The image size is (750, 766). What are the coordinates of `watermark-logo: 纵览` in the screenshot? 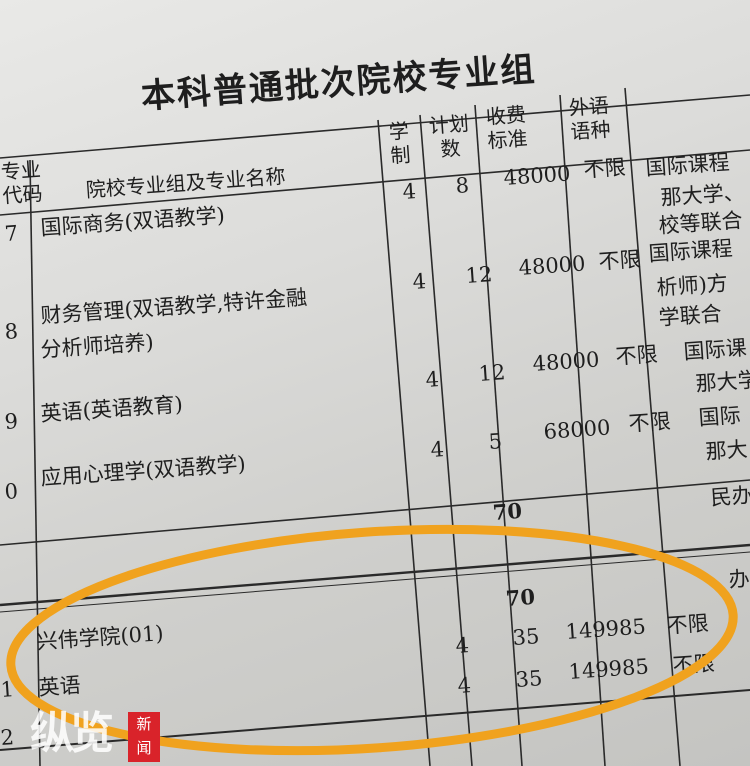 It's located at (72, 733).